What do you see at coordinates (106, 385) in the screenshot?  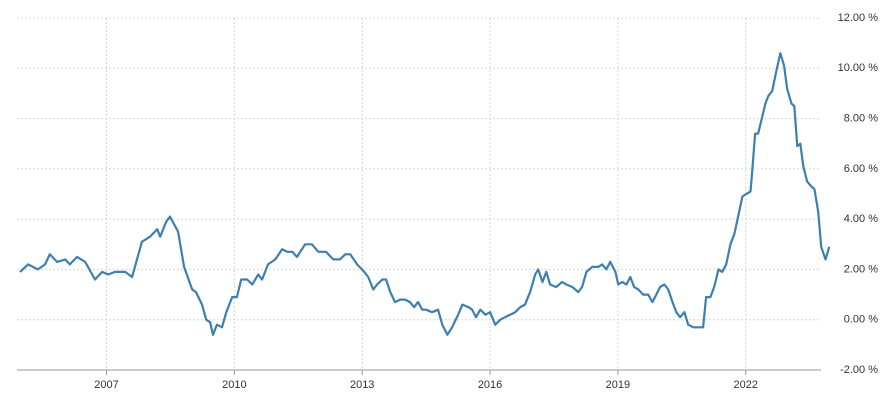 I see `x-tick-label: 2007` at bounding box center [106, 385].